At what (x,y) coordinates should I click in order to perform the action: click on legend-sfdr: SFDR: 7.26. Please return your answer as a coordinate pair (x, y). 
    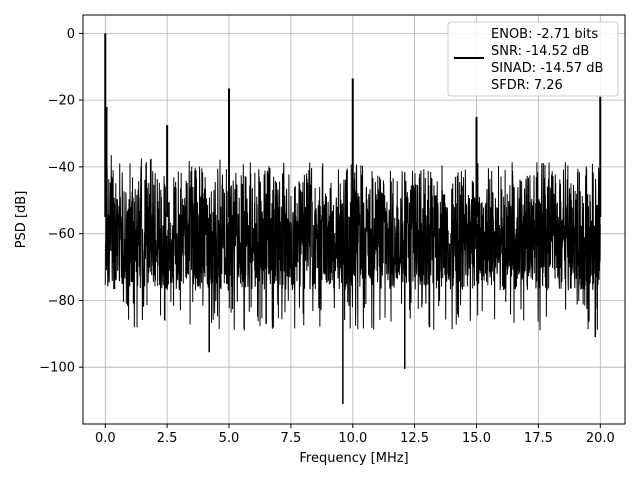
    Looking at the image, I should click on (527, 85).